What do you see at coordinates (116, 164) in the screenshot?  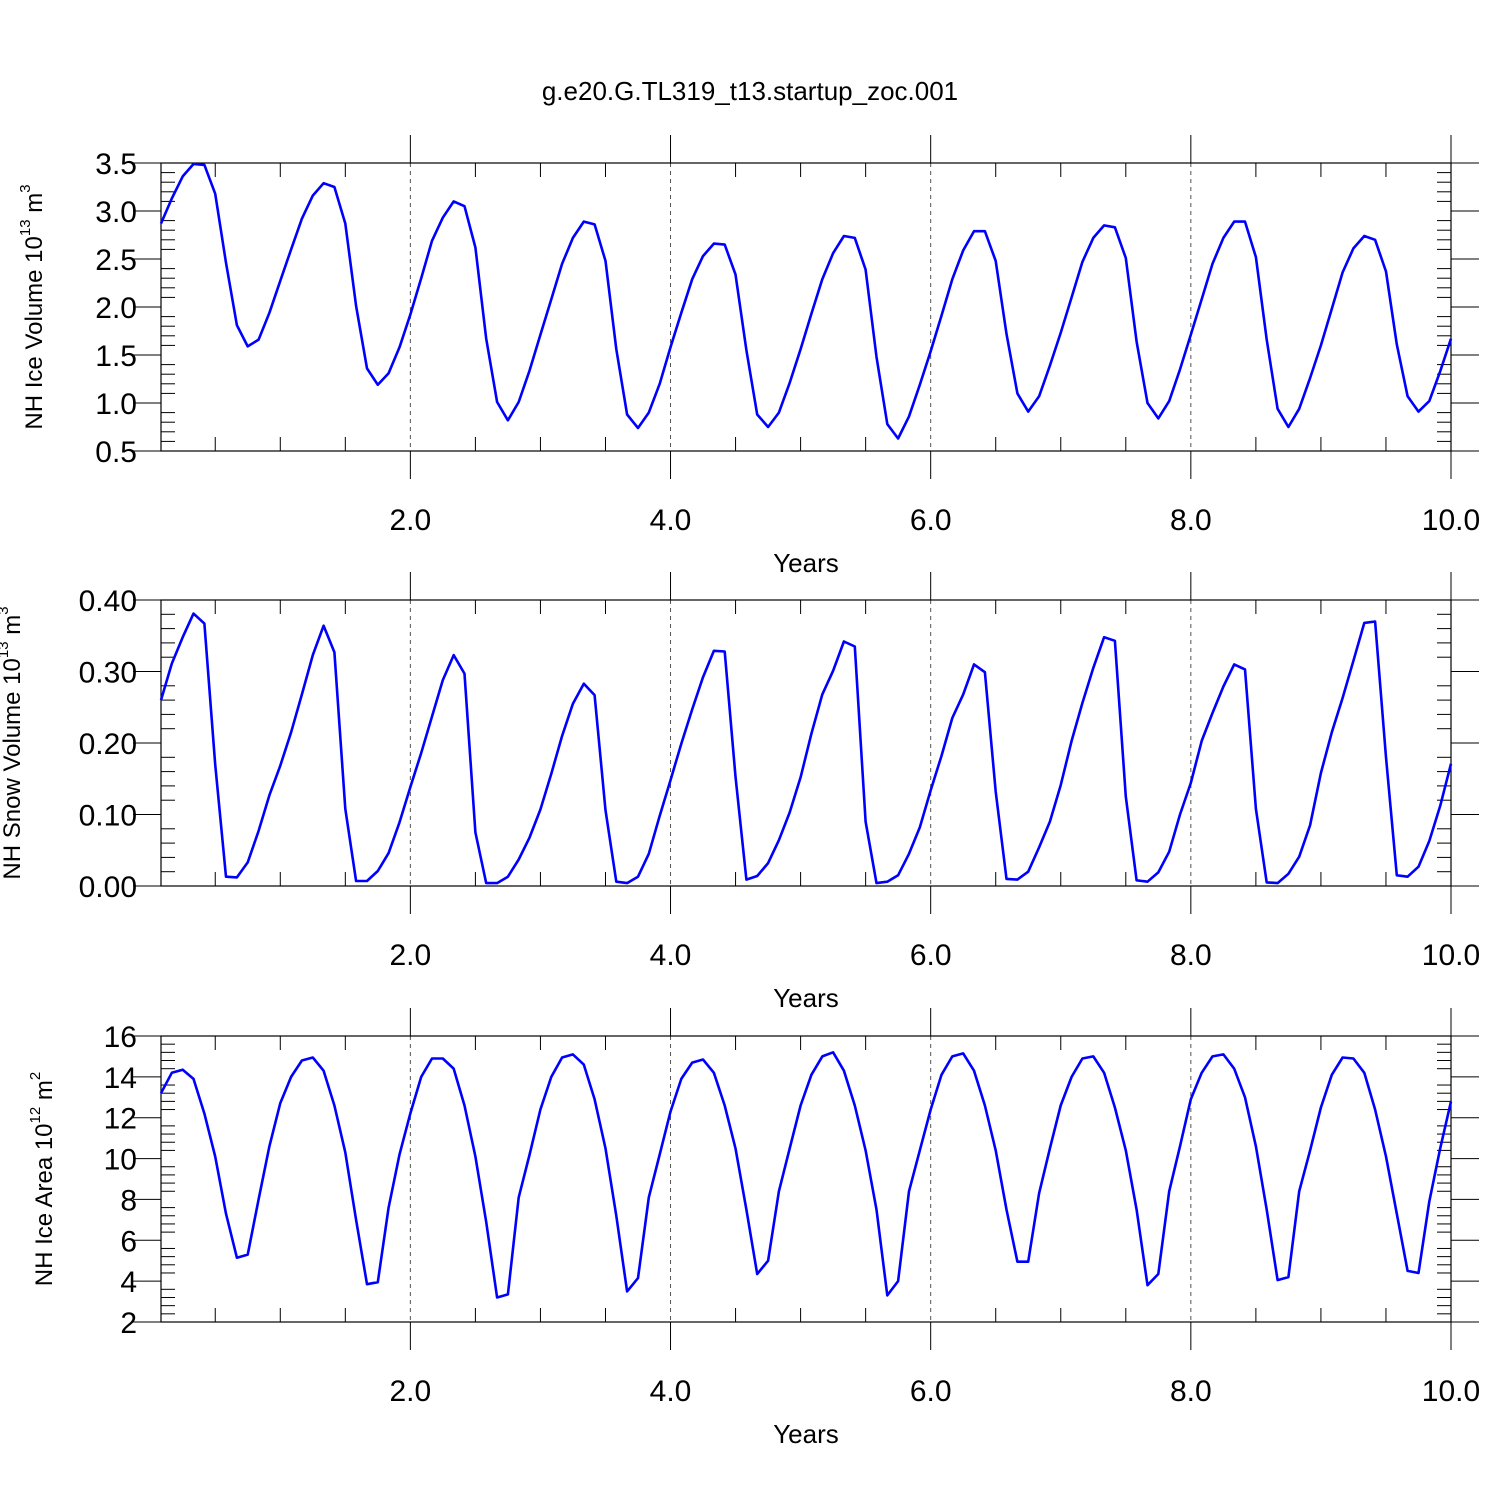 I see `ice-volume-ytick-label: 3.5` at bounding box center [116, 164].